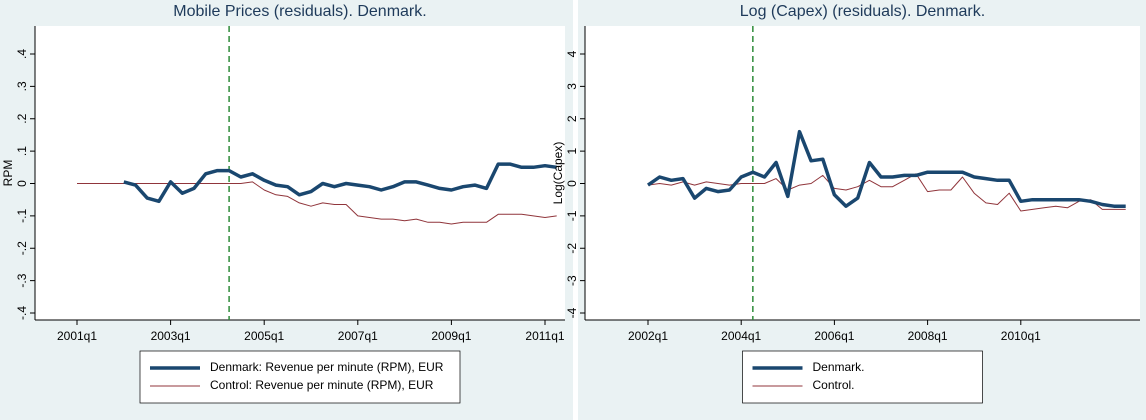 The width and height of the screenshot is (1146, 420). I want to click on y-tick-label: -.1, so click(22, 216).